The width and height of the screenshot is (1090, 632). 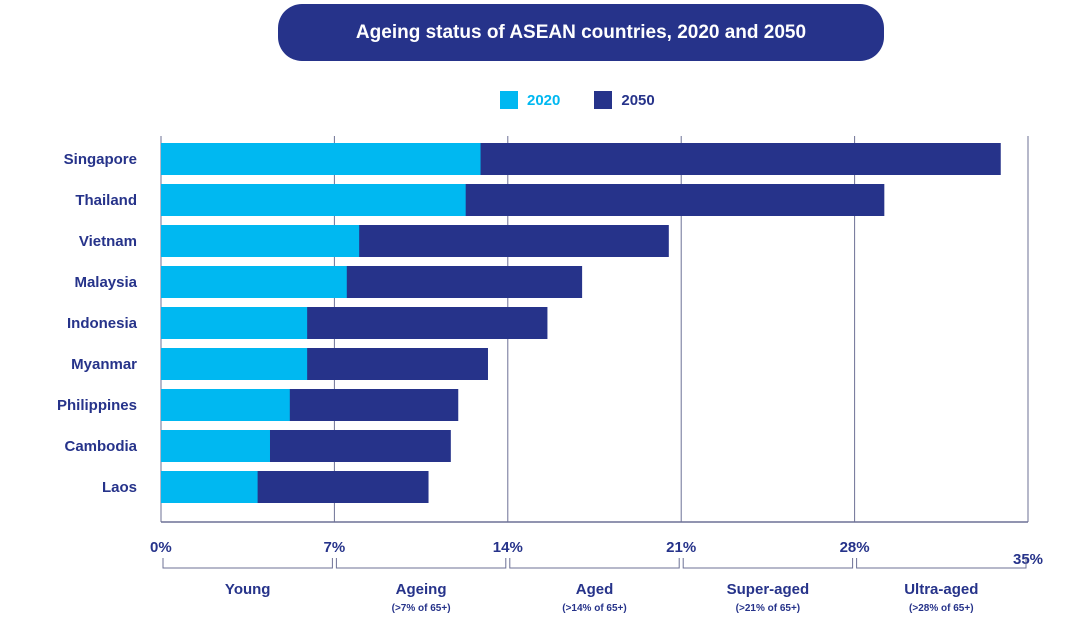 I want to click on legend-swatch-2020, so click(x=509, y=100).